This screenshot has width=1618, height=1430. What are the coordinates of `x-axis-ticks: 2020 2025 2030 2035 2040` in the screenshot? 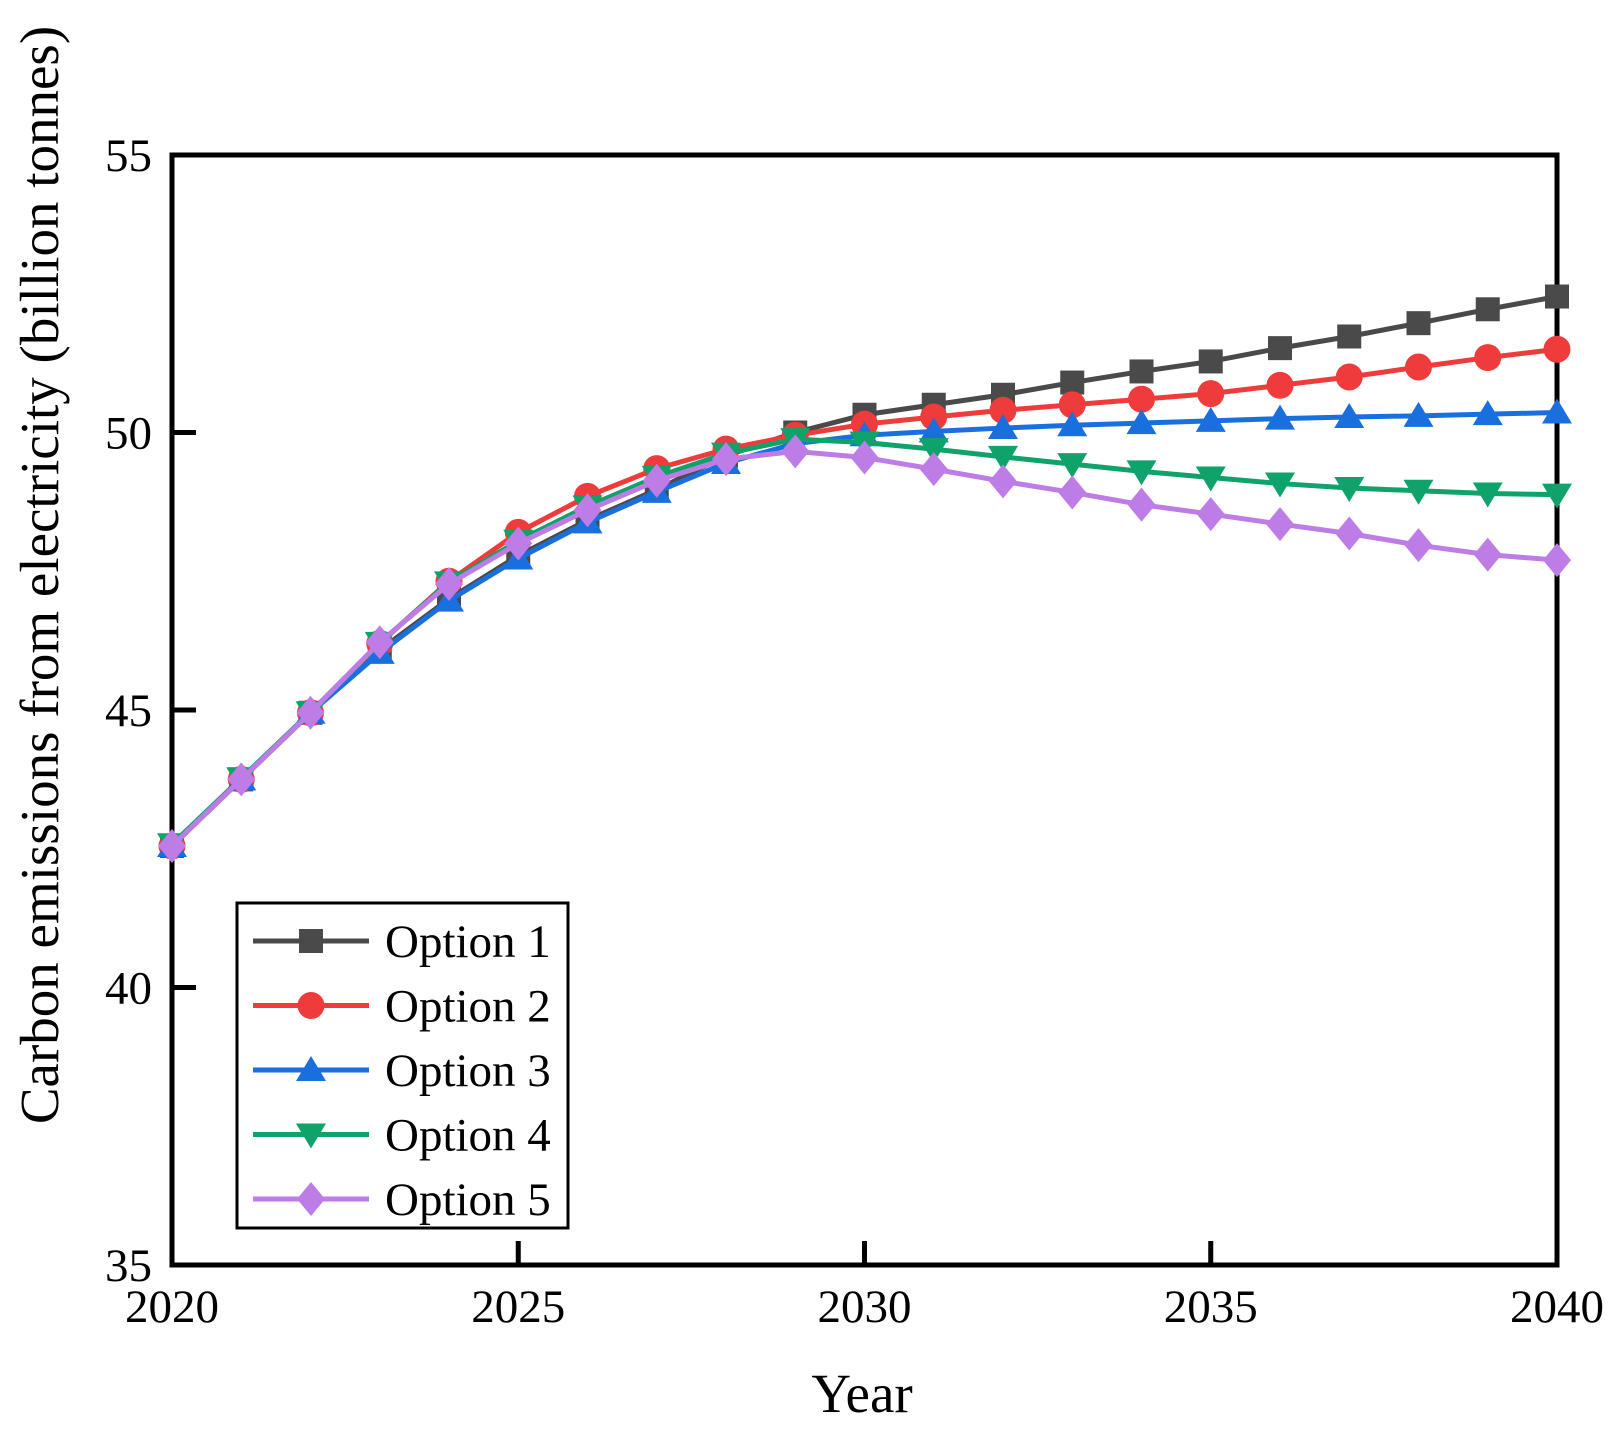 It's located at (864, 1287).